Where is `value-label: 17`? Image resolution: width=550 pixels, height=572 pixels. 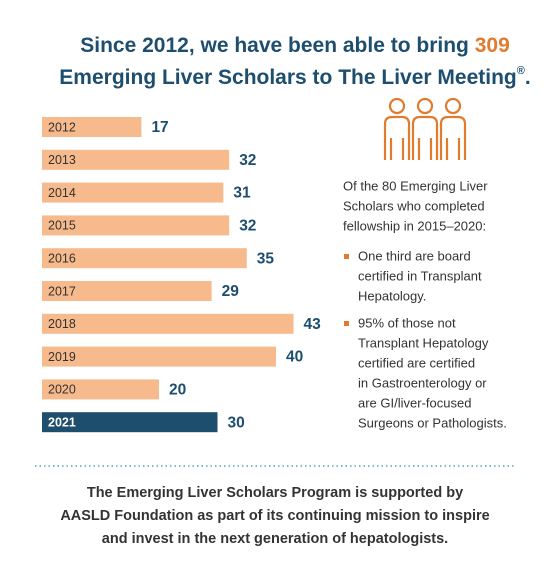
value-label: 17 is located at coordinates (159, 127).